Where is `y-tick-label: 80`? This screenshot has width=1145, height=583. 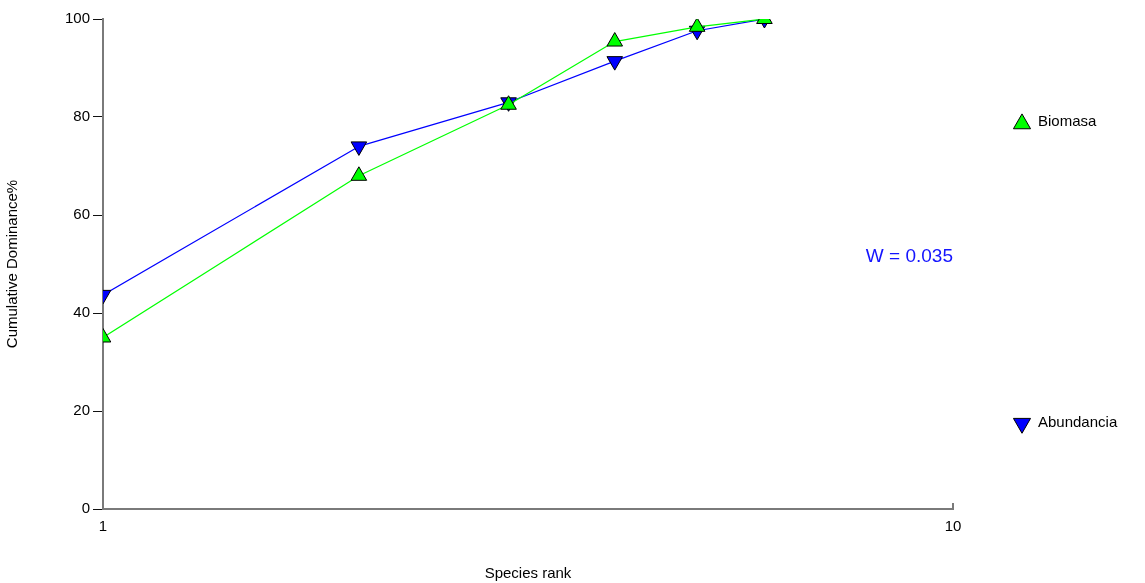
y-tick-label: 80 is located at coordinates (81, 116).